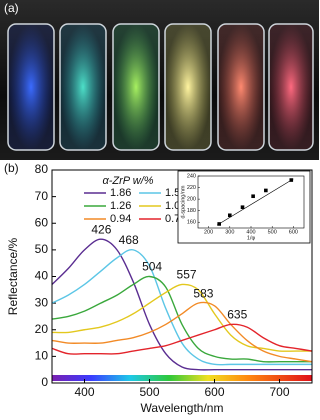 The image size is (320, 420). Describe the element at coordinates (42, 302) in the screenshot. I see `y-tick-label: 30` at that location.